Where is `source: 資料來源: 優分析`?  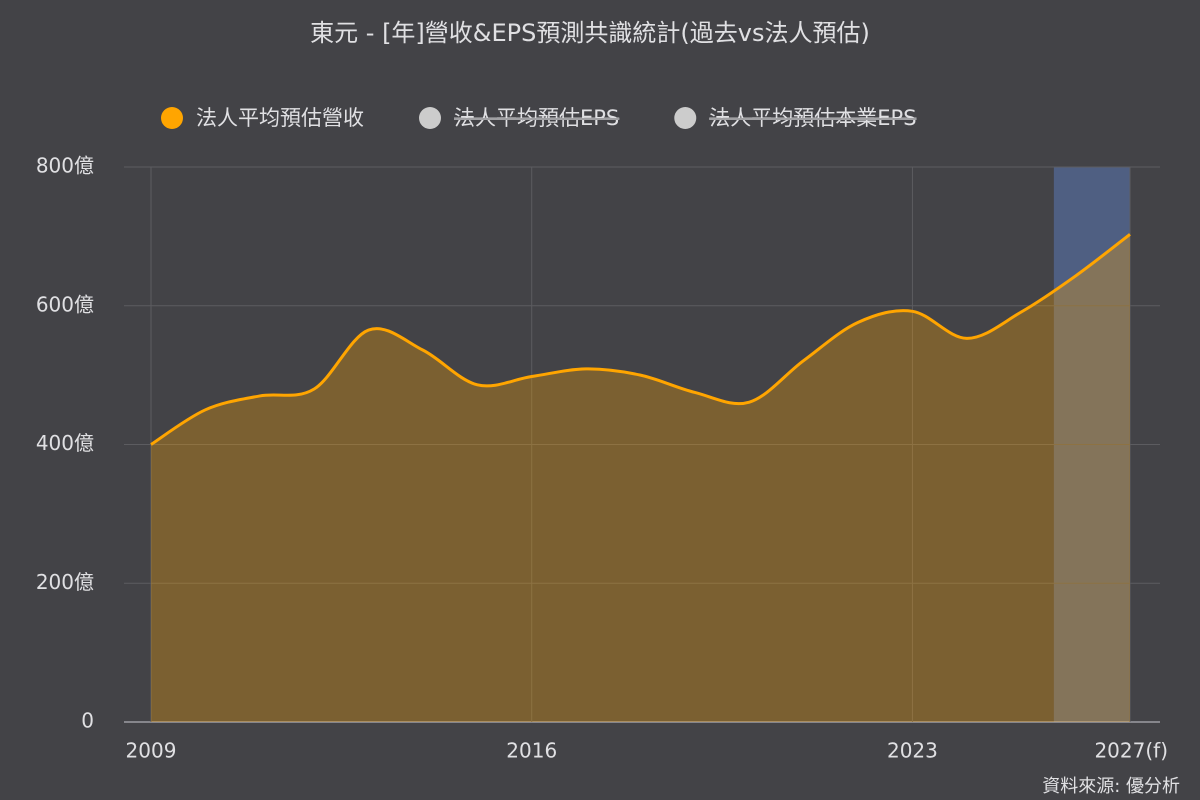
source: 資料來源: 優分析 is located at coordinates (1111, 786).